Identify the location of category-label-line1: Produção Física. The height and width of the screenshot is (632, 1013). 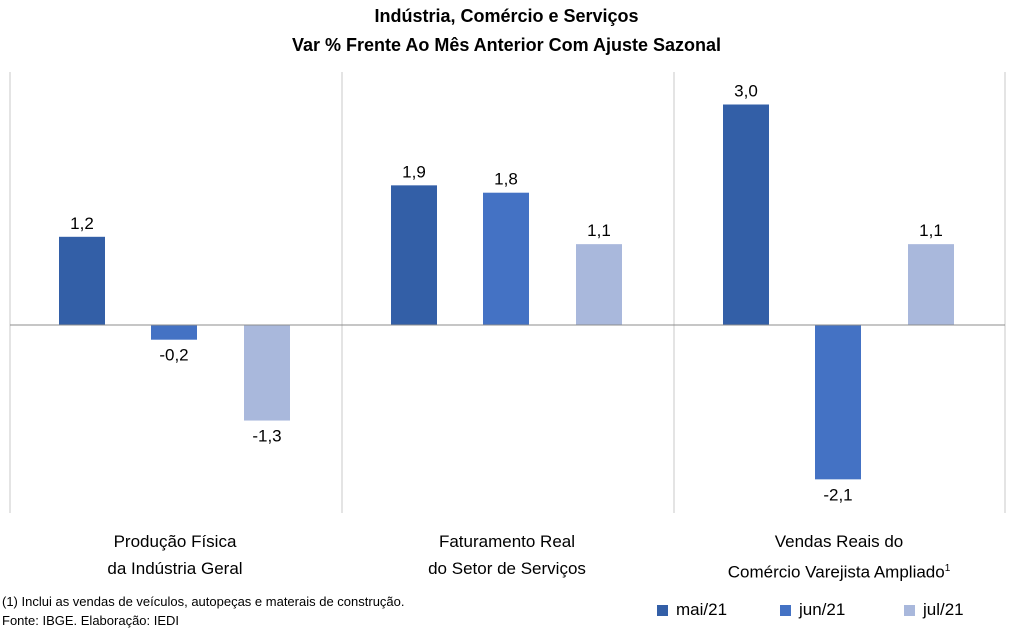
(175, 541).